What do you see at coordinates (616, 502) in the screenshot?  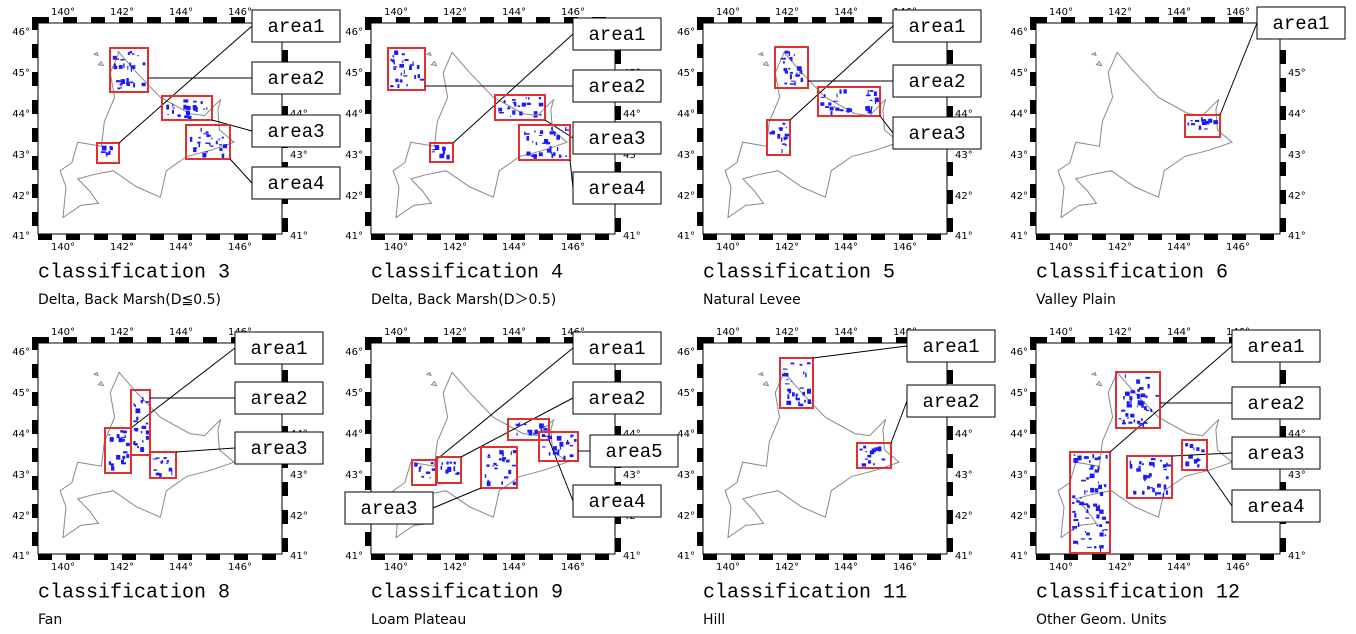 I see `area-label: area4` at bounding box center [616, 502].